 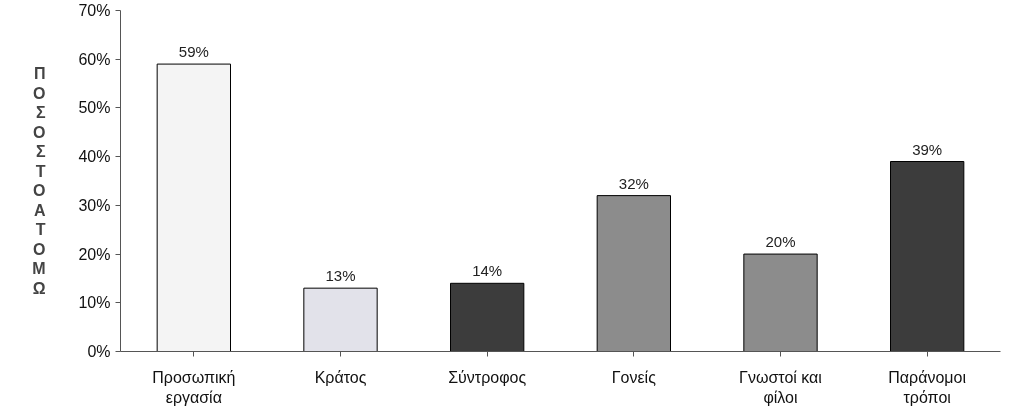 I want to click on y-tick-label: 20%, so click(x=94, y=254).